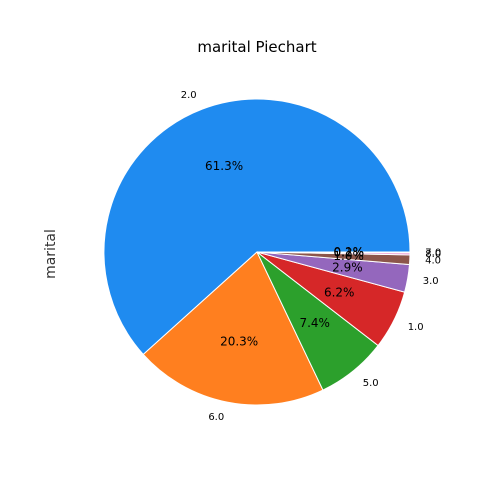  Describe the element at coordinates (216, 417) in the screenshot. I see `category-label: 6.0` at that location.